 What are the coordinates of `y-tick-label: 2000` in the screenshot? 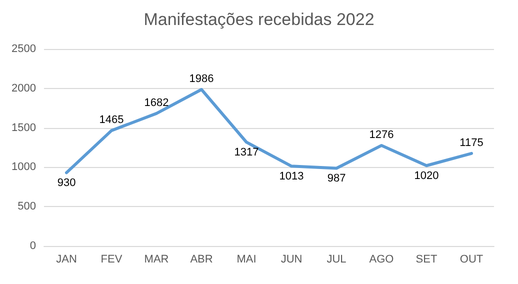 It's located at (24, 88).